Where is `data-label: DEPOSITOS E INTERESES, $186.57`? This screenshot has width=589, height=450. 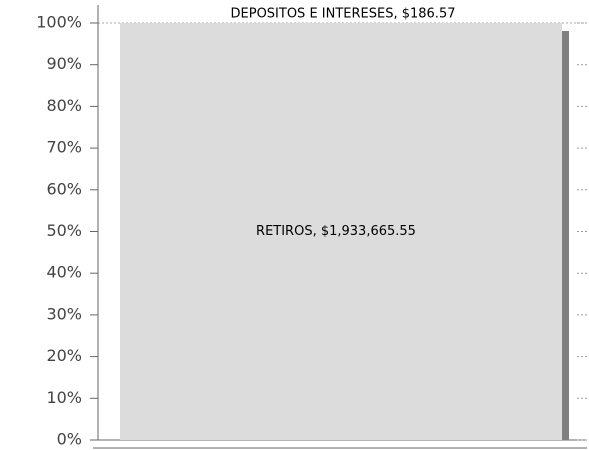 data-label: DEPOSITOS E INTERESES, $186.57 is located at coordinates (343, 14).